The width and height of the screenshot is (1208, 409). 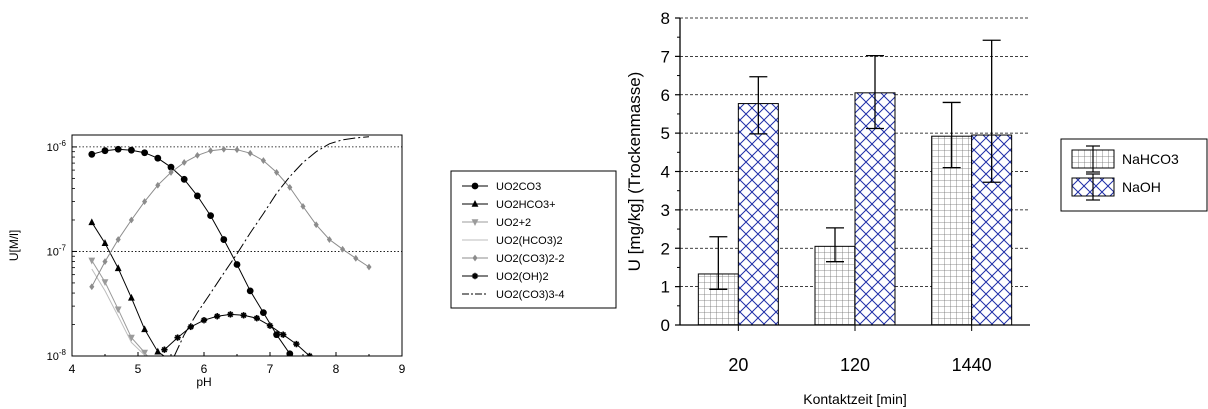 I want to click on series-uo2co3, so click(x=191, y=250).